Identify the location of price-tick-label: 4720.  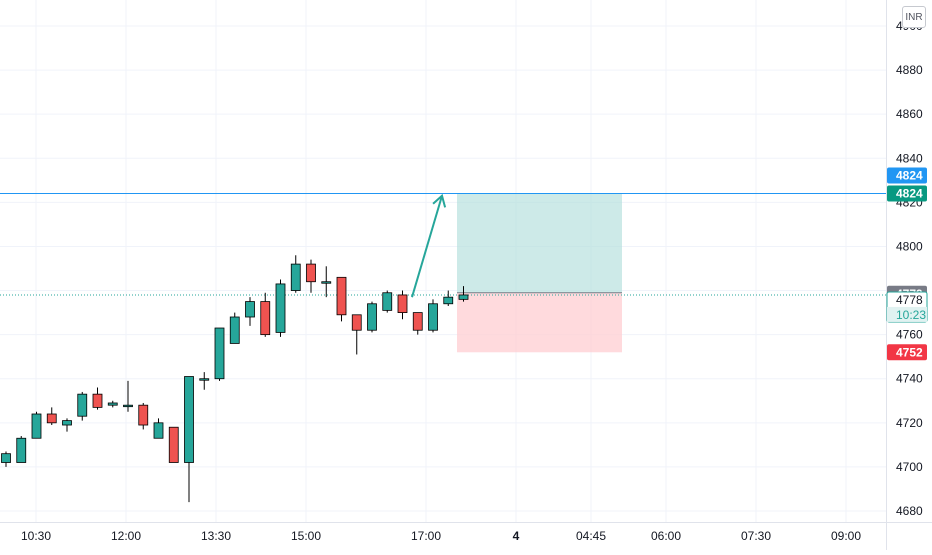
(909, 423).